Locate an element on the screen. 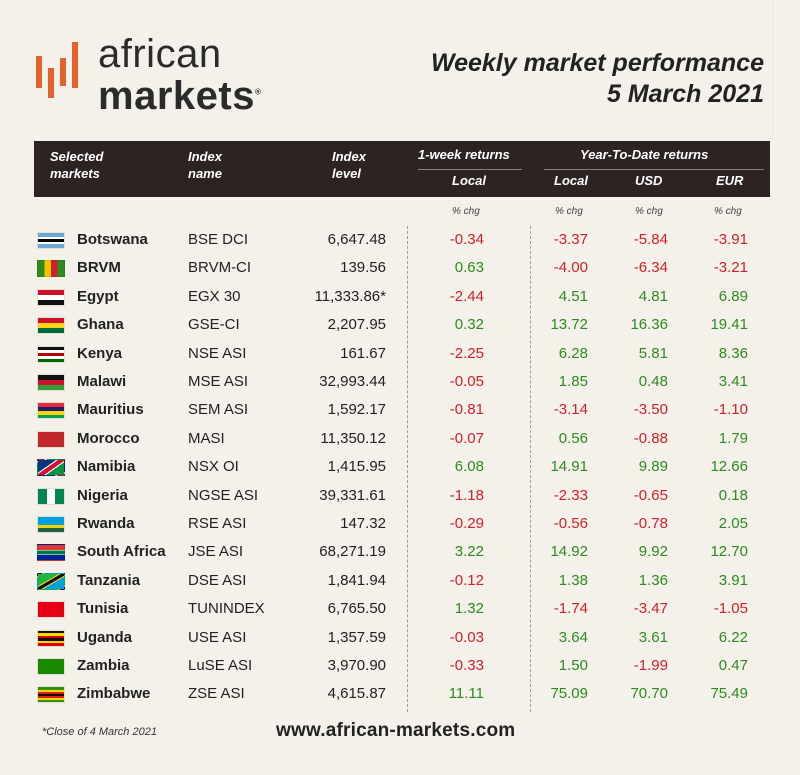  ytd-local-return: 0.56 is located at coordinates (573, 438).